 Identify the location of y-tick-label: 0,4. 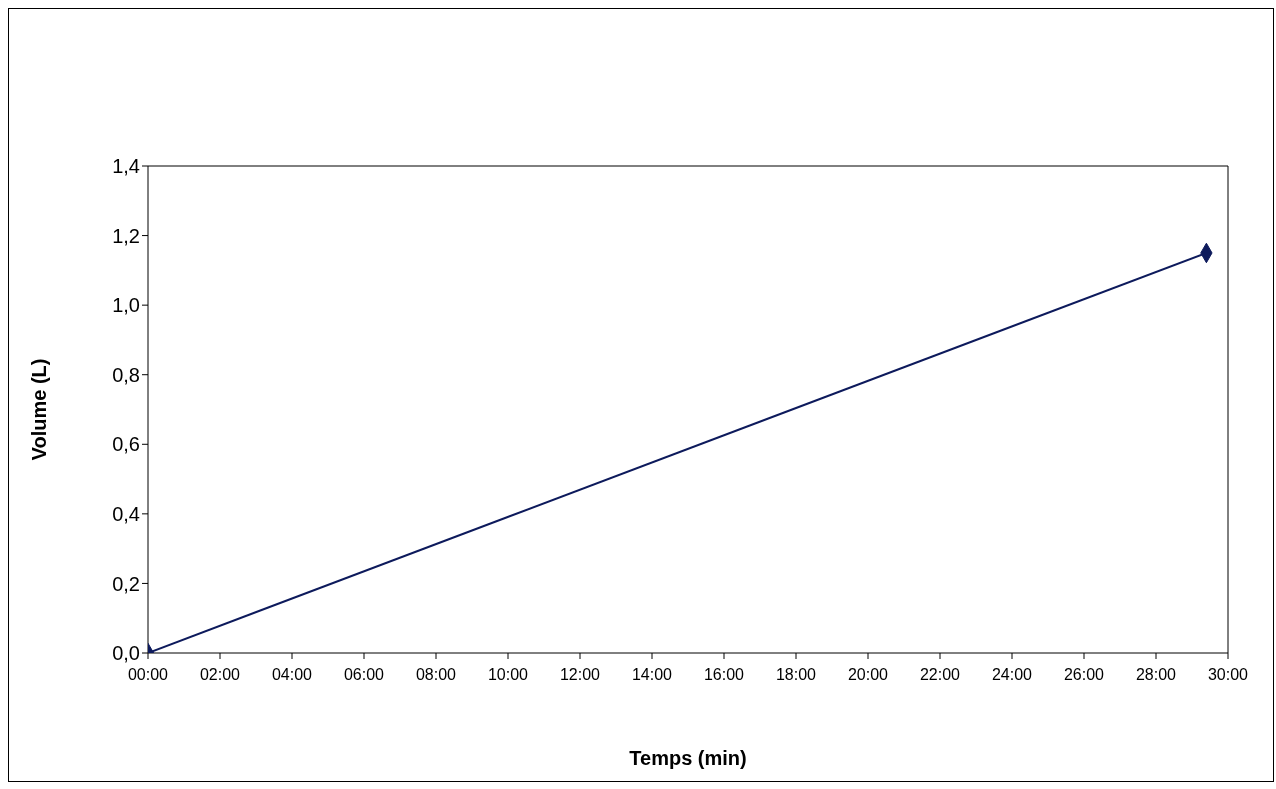
(126, 513).